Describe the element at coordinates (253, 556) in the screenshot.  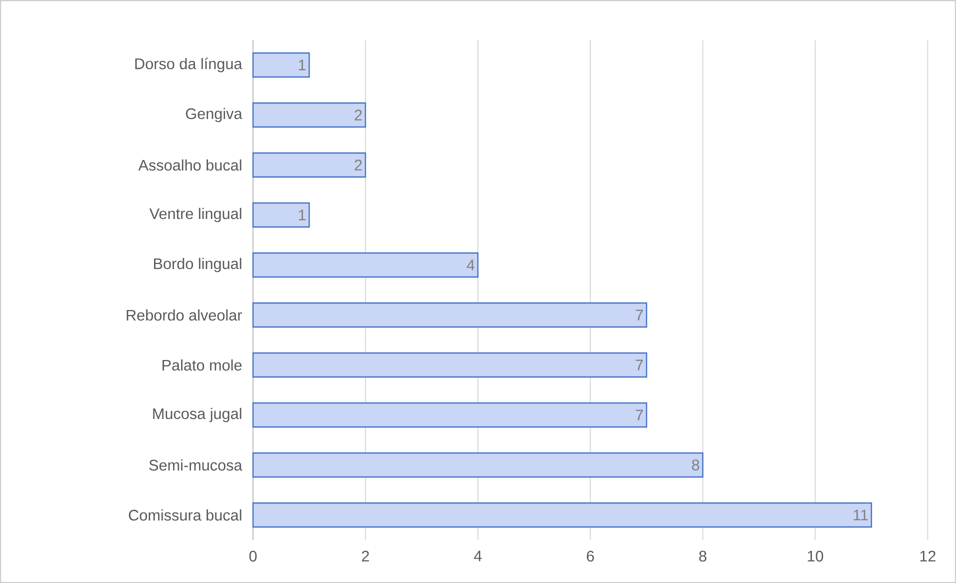
I see `x-tick-label: 0` at that location.